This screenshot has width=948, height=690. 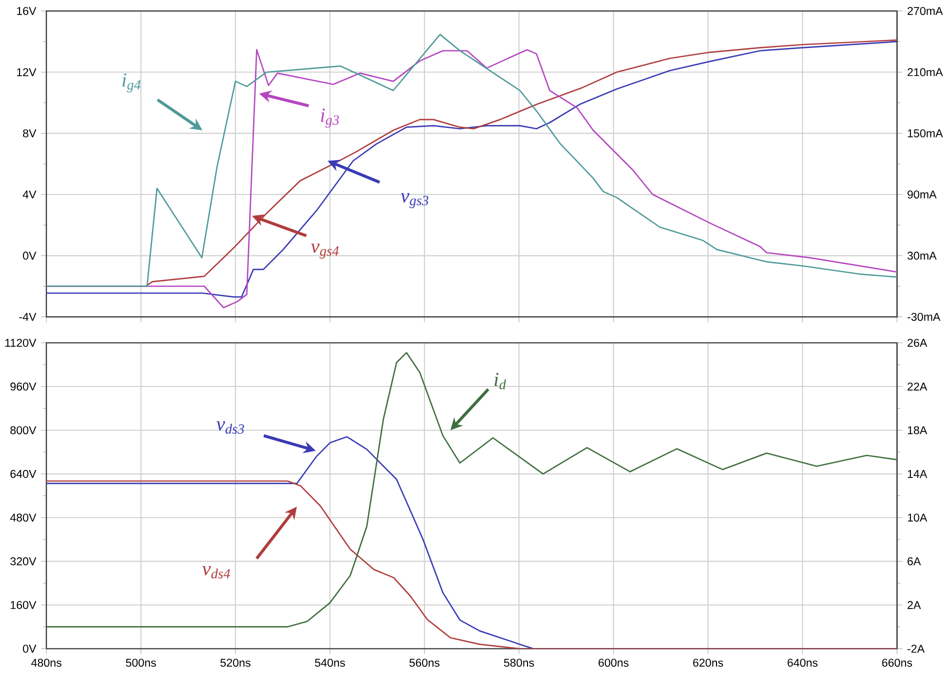 What do you see at coordinates (131, 82) in the screenshot?
I see `text: i$_{g4}$` at bounding box center [131, 82].